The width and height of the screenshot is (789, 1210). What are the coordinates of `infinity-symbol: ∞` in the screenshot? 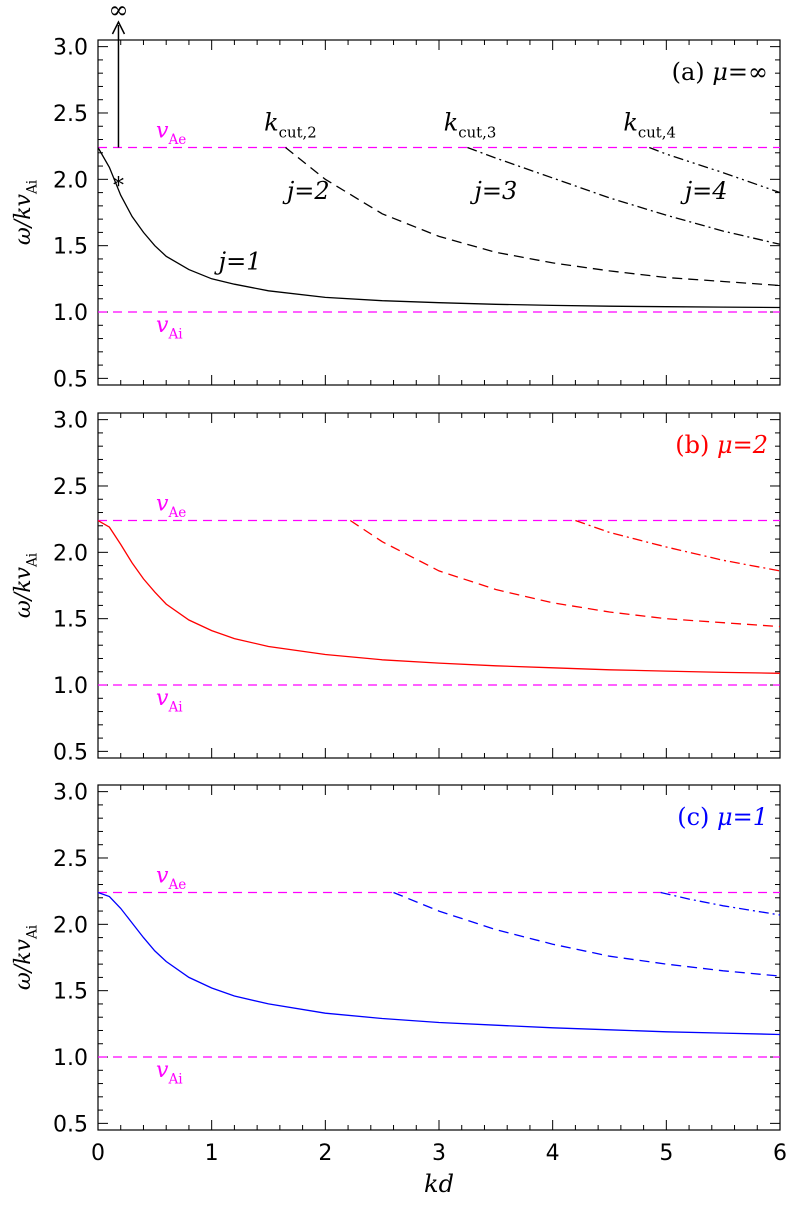 It's located at (118, 12).